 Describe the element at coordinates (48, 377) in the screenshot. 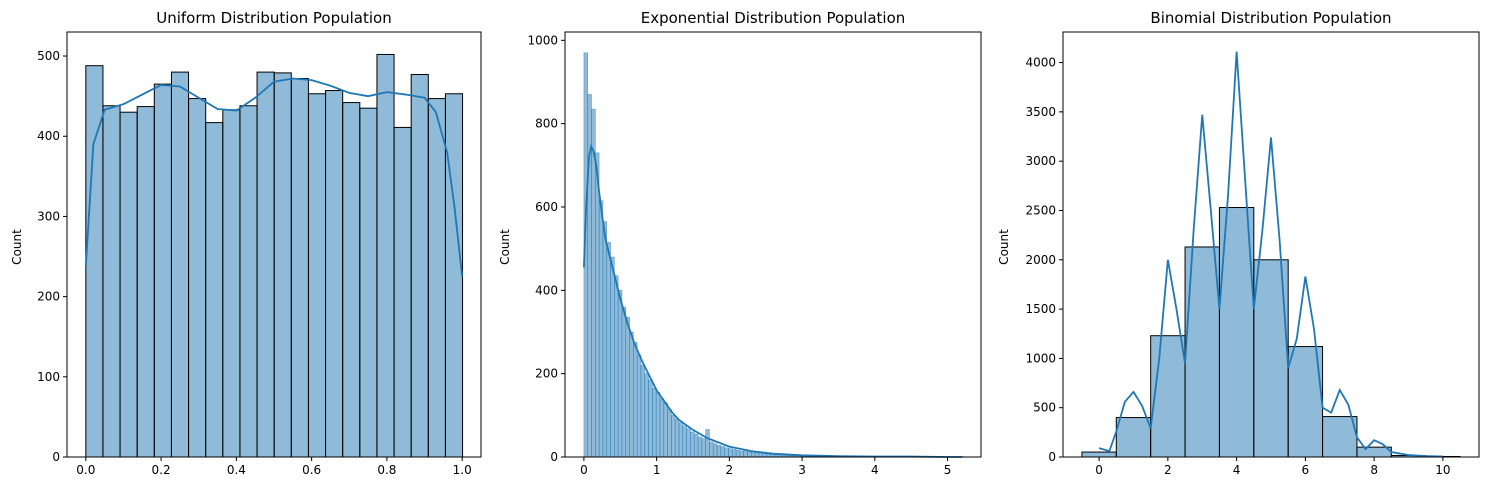

I see `y-tick-label: 100` at that location.